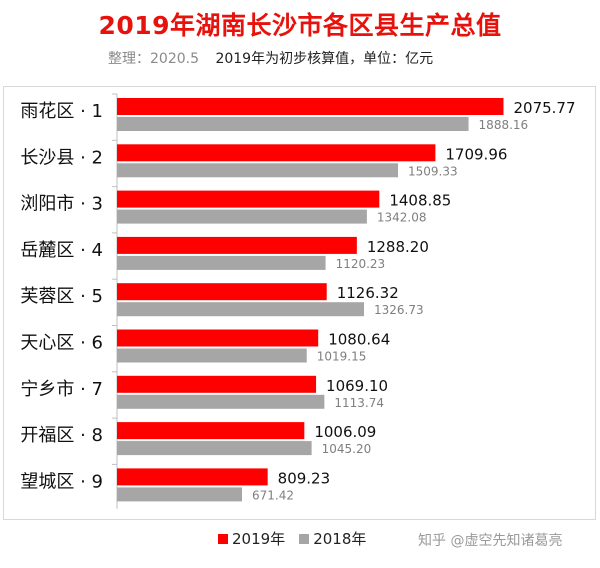 This screenshot has height=568, width=600. What do you see at coordinates (345, 432) in the screenshot?
I see `data-label-2019: 1006.09` at bounding box center [345, 432].